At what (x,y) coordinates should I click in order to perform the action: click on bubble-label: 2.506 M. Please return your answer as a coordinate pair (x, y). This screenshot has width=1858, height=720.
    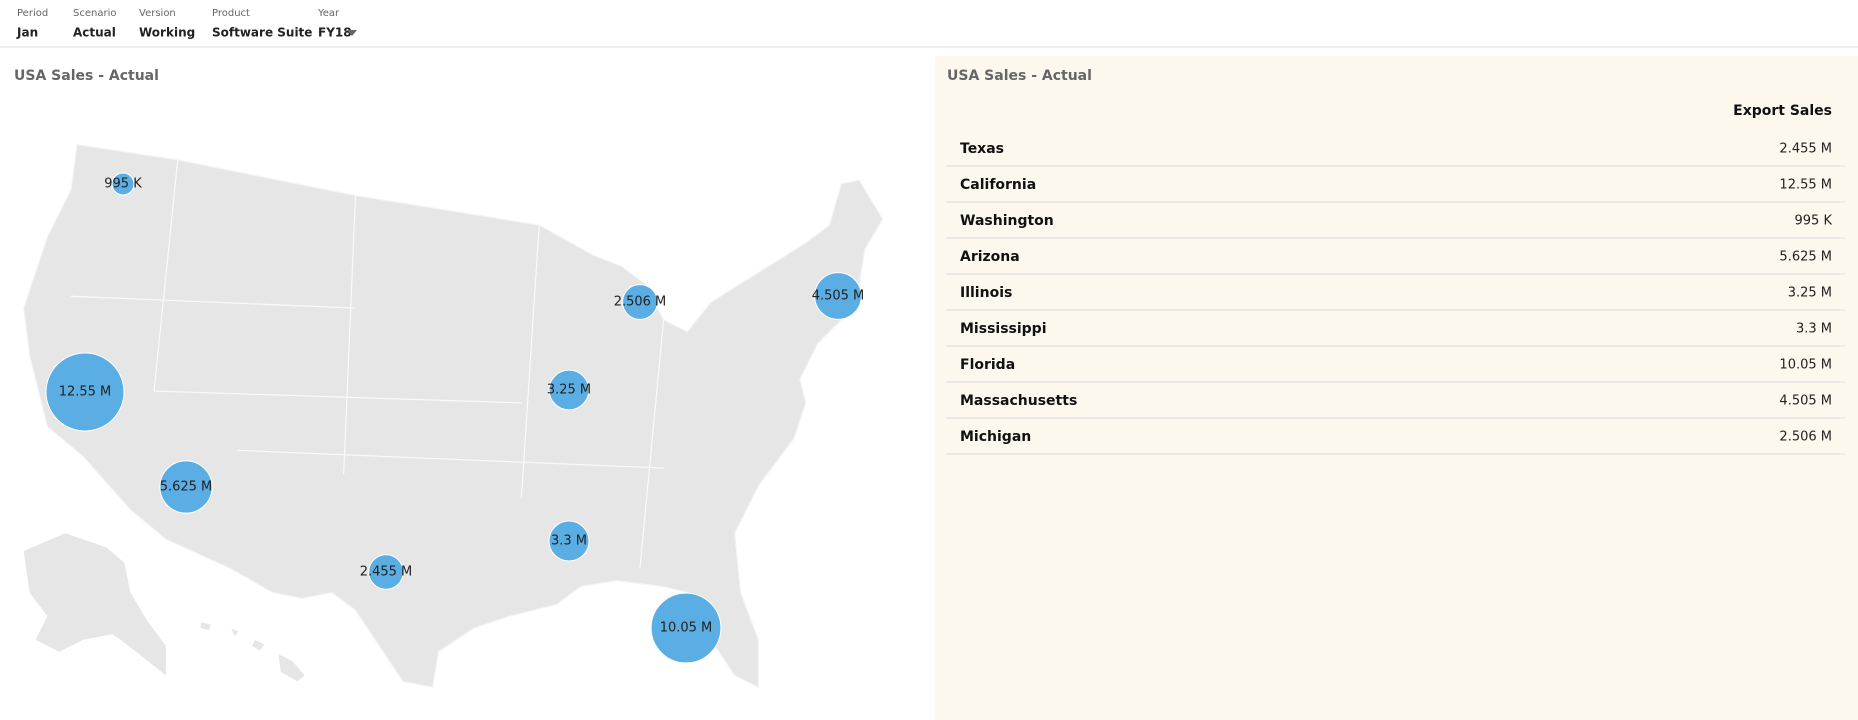
    Looking at the image, I should click on (640, 302).